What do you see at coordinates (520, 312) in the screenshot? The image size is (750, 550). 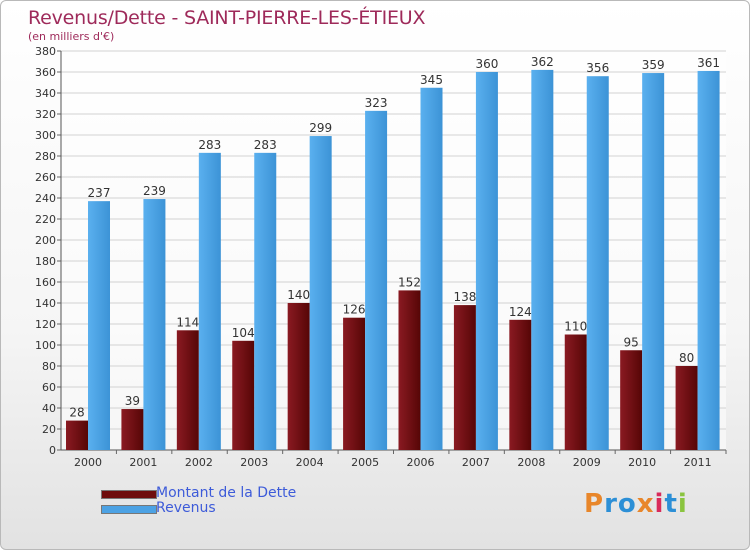 I see `data-label-dette: 124` at bounding box center [520, 312].